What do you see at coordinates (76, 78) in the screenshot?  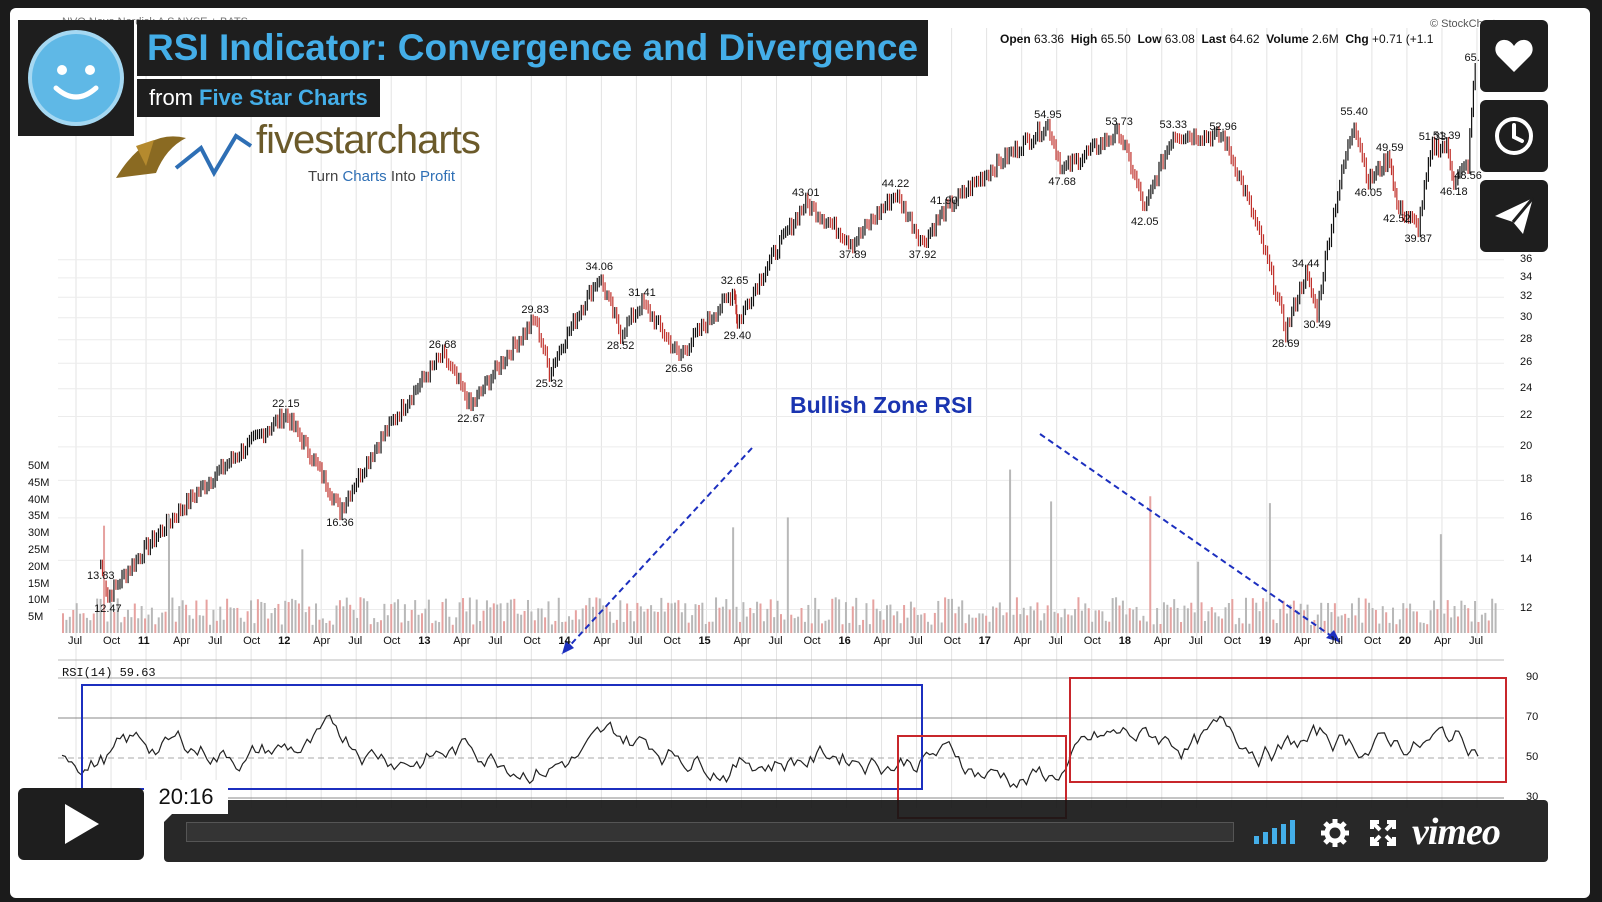 I see `channel-avatar` at bounding box center [76, 78].